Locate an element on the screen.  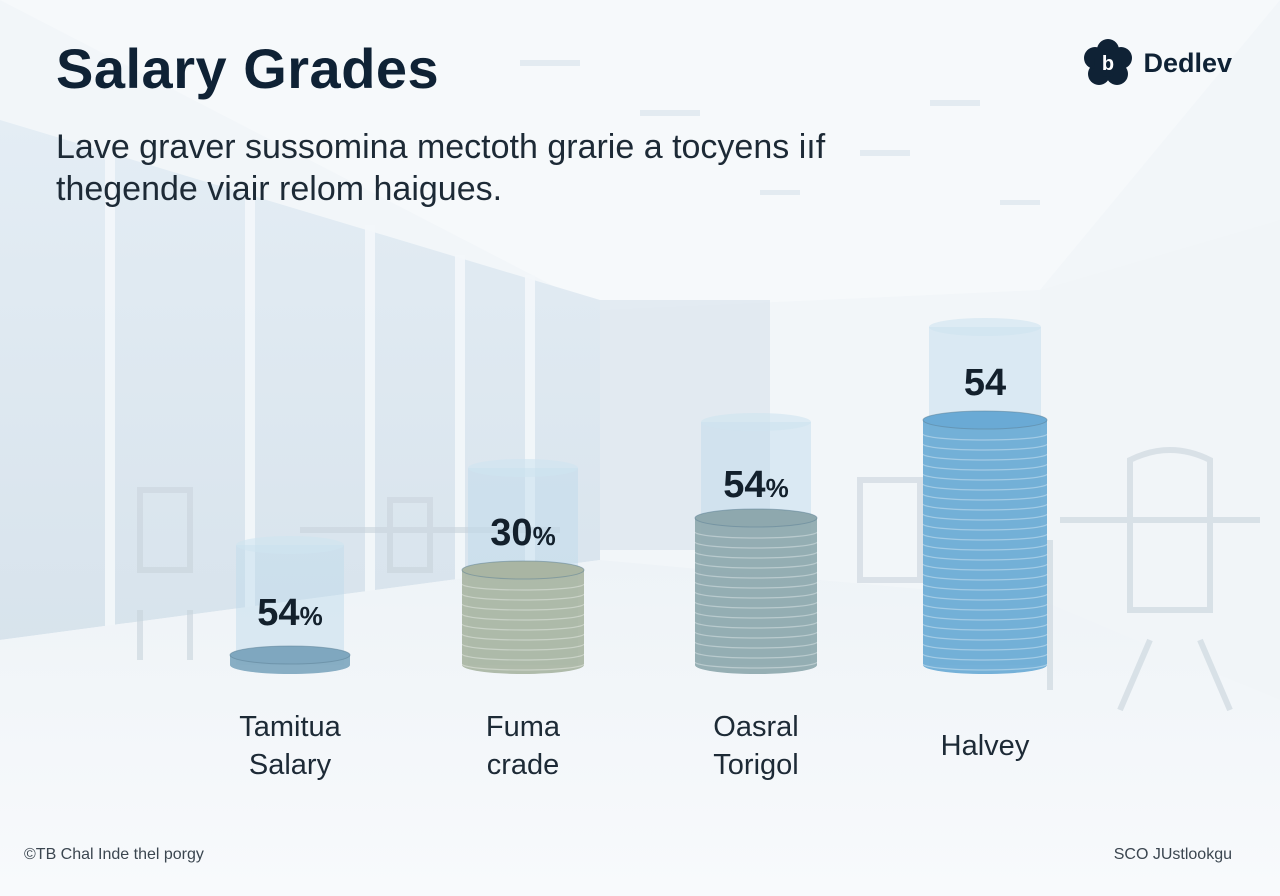
category-label-2: Fuma crade is located at coordinates (523, 746).